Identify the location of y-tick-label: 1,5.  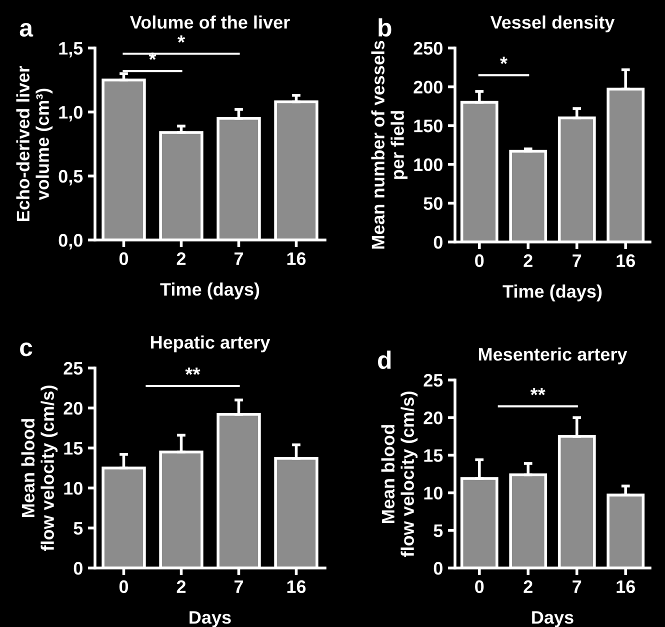
(71, 50).